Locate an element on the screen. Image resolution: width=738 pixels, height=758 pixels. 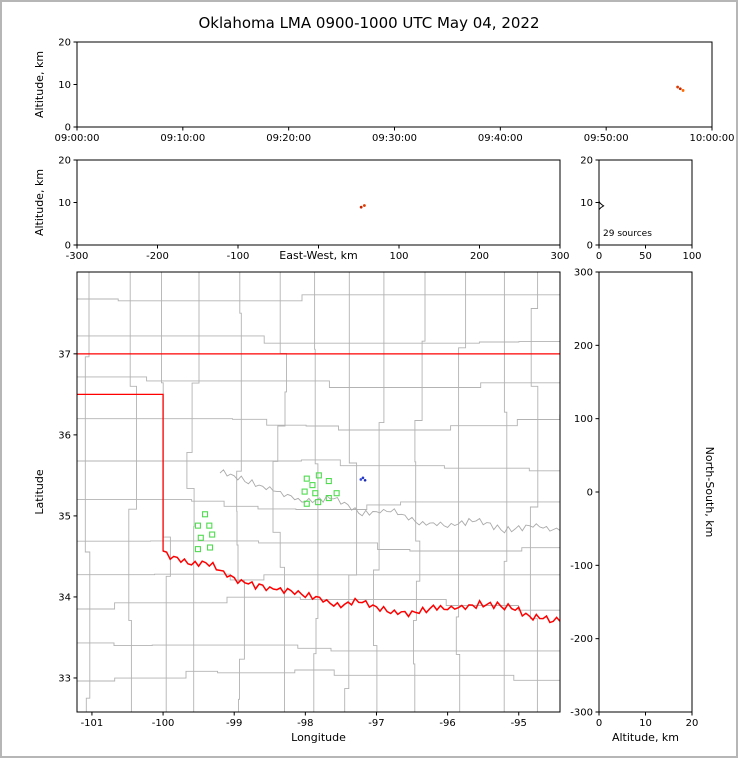
y-tick-label: 100 is located at coordinates (583, 419).